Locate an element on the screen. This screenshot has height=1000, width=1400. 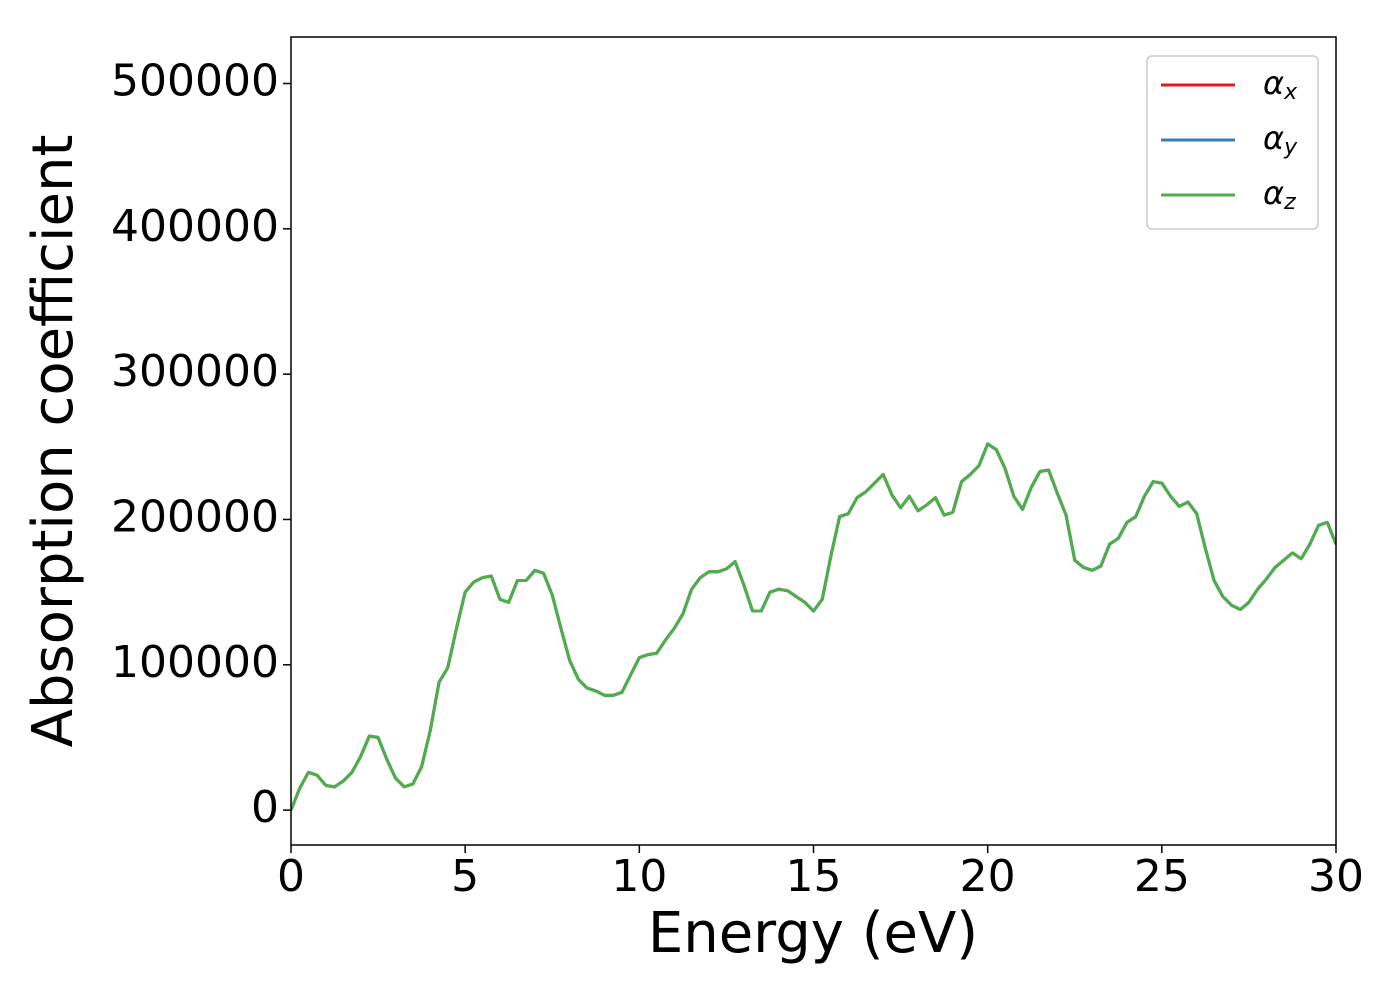
legend-box is located at coordinates (1232, 142).